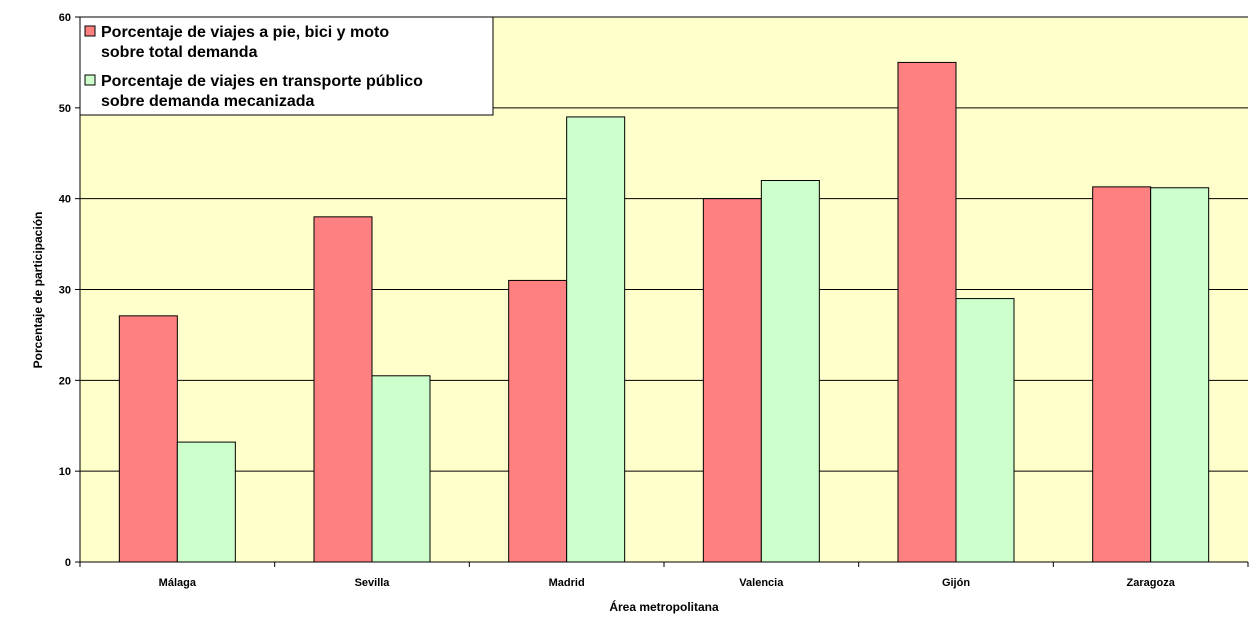 The height and width of the screenshot is (617, 1250). I want to click on bar-series-2-Zaragoza, so click(1180, 375).